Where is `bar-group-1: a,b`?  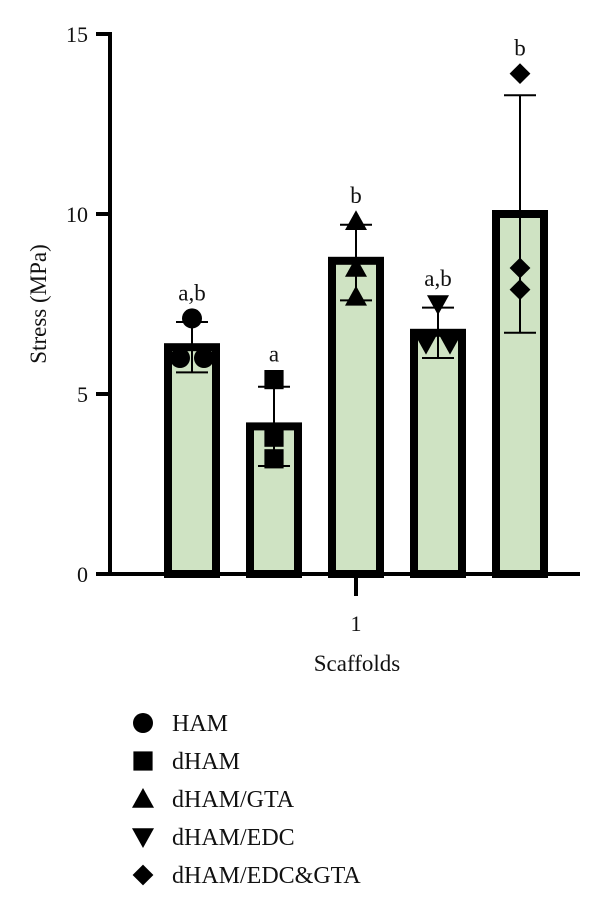 bar-group-1: a,b is located at coordinates (192, 429).